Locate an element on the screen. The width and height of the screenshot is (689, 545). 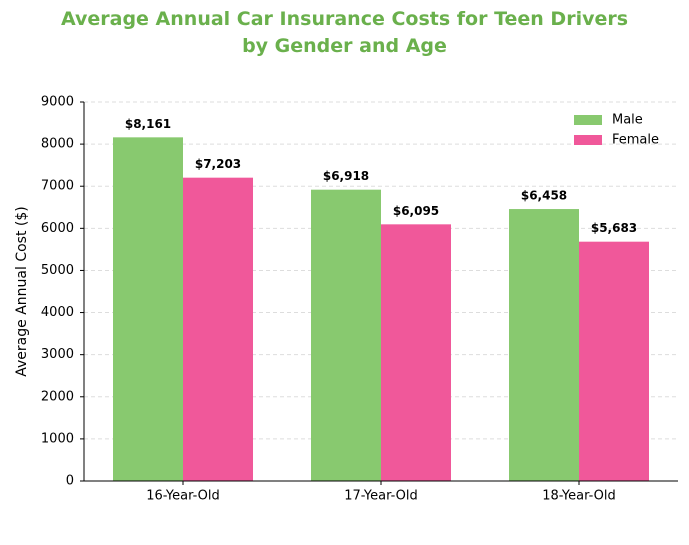
x-tick-label: 17-Year-Old is located at coordinates (381, 496).